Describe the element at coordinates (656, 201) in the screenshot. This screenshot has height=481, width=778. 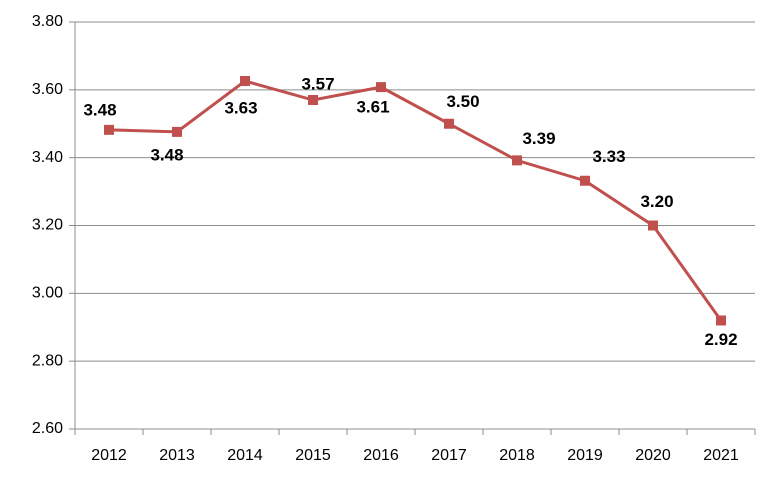
I see `value-label: 3.20` at that location.